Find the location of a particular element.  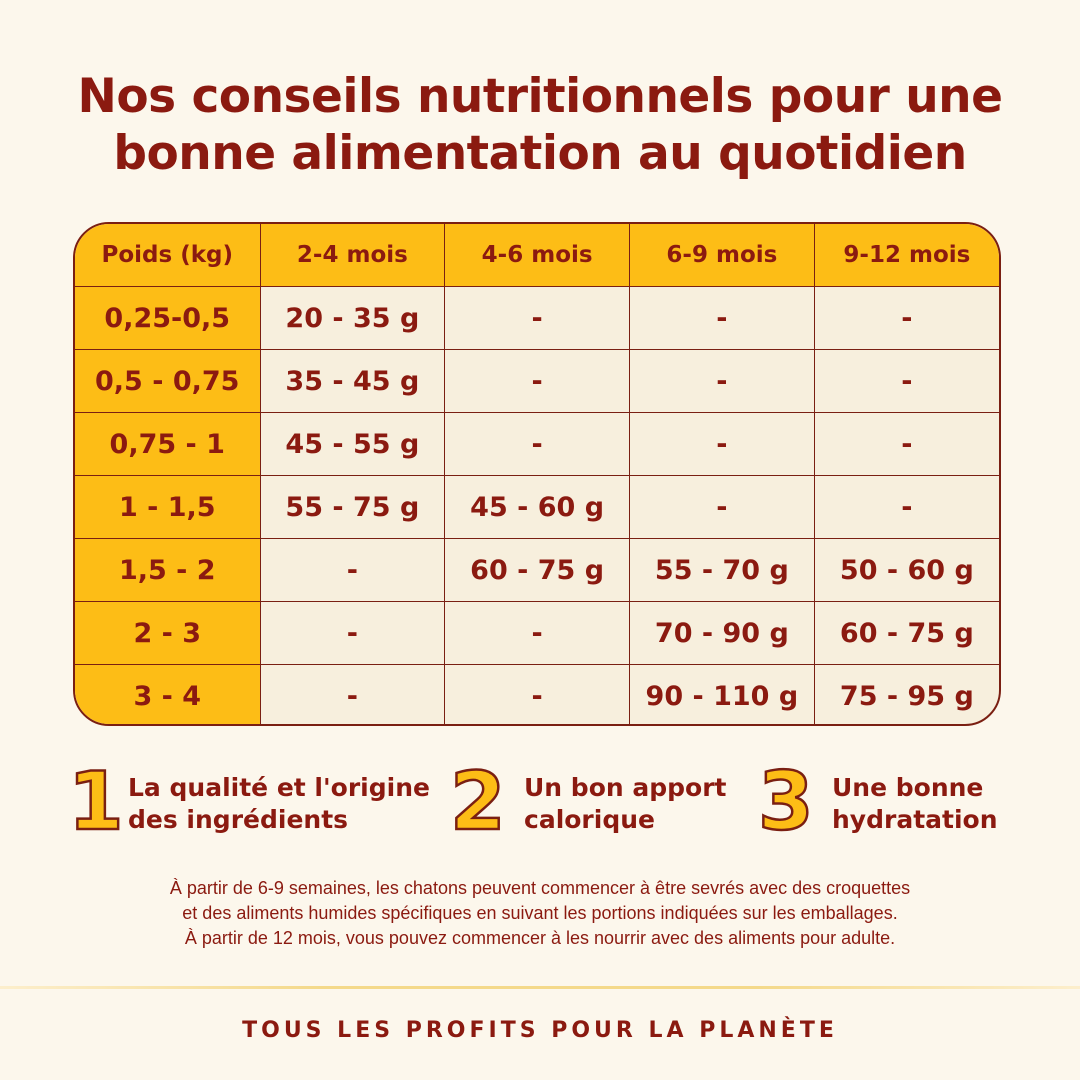

portion-cell: 55 - 70 g is located at coordinates (722, 570).